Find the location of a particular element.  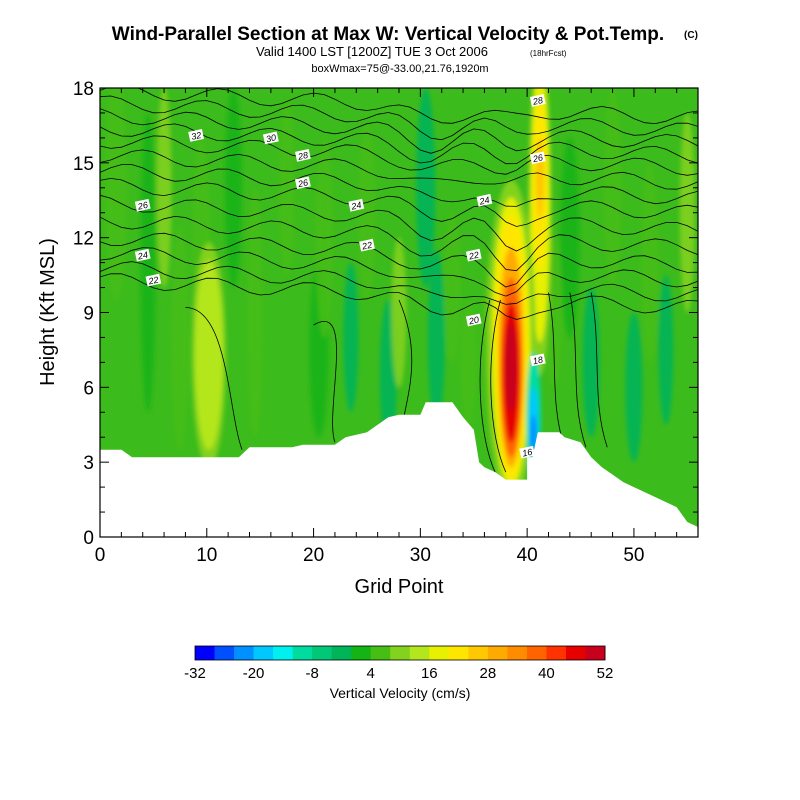

isentrope-label-text: 32 is located at coordinates (196, 136).